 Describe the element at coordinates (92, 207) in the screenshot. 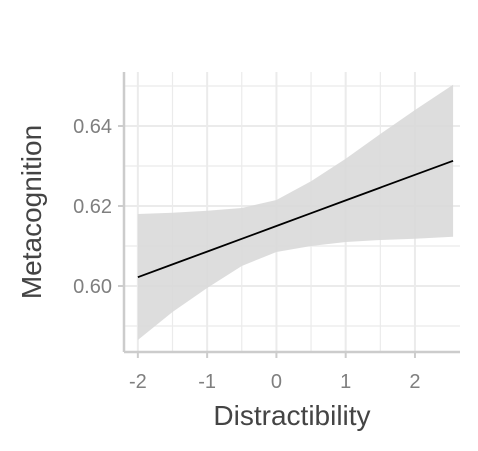

I see `y-tick-label: 0.62` at that location.